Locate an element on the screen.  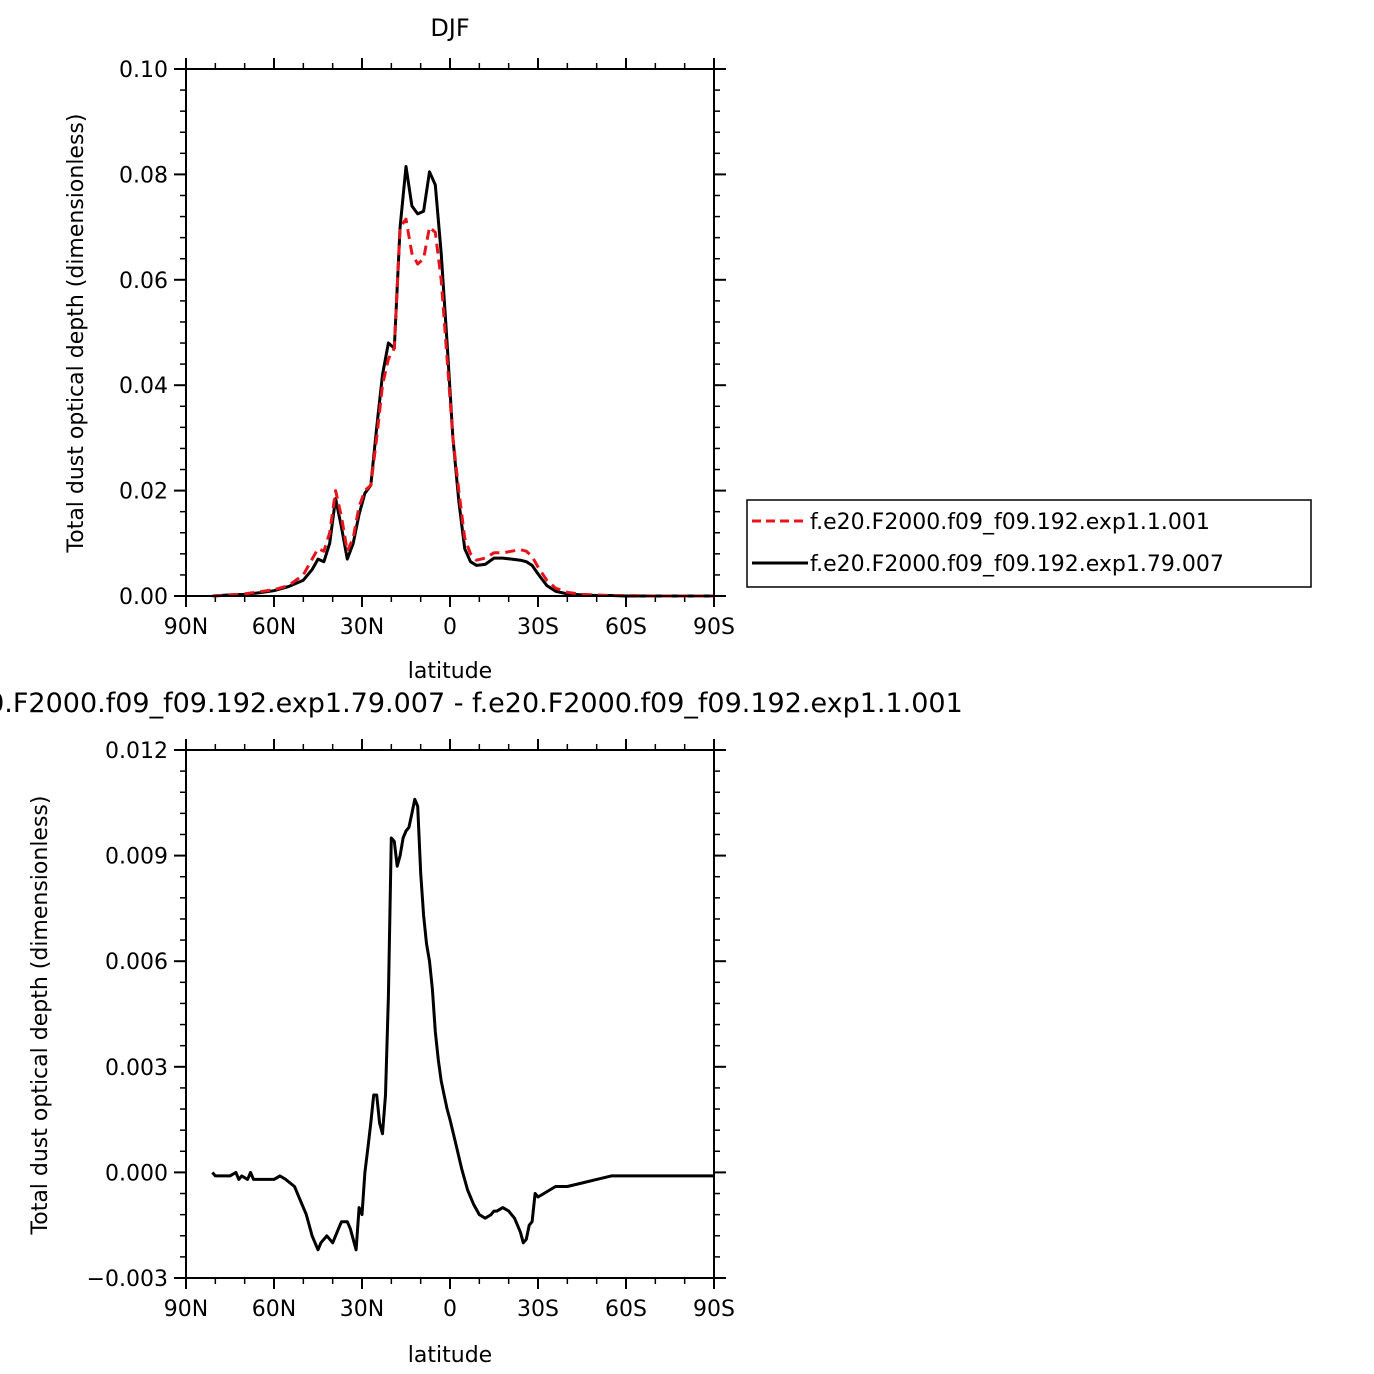
y-tick-label: 0.009 is located at coordinates (136, 857).